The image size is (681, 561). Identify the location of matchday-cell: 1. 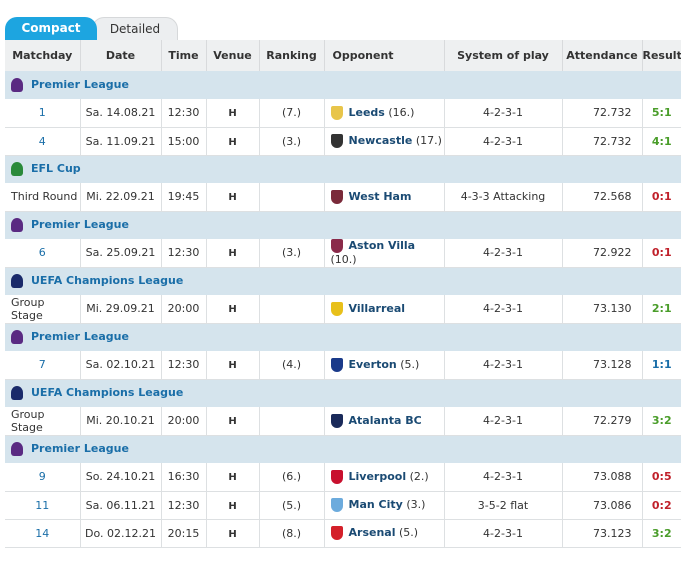
(43, 113).